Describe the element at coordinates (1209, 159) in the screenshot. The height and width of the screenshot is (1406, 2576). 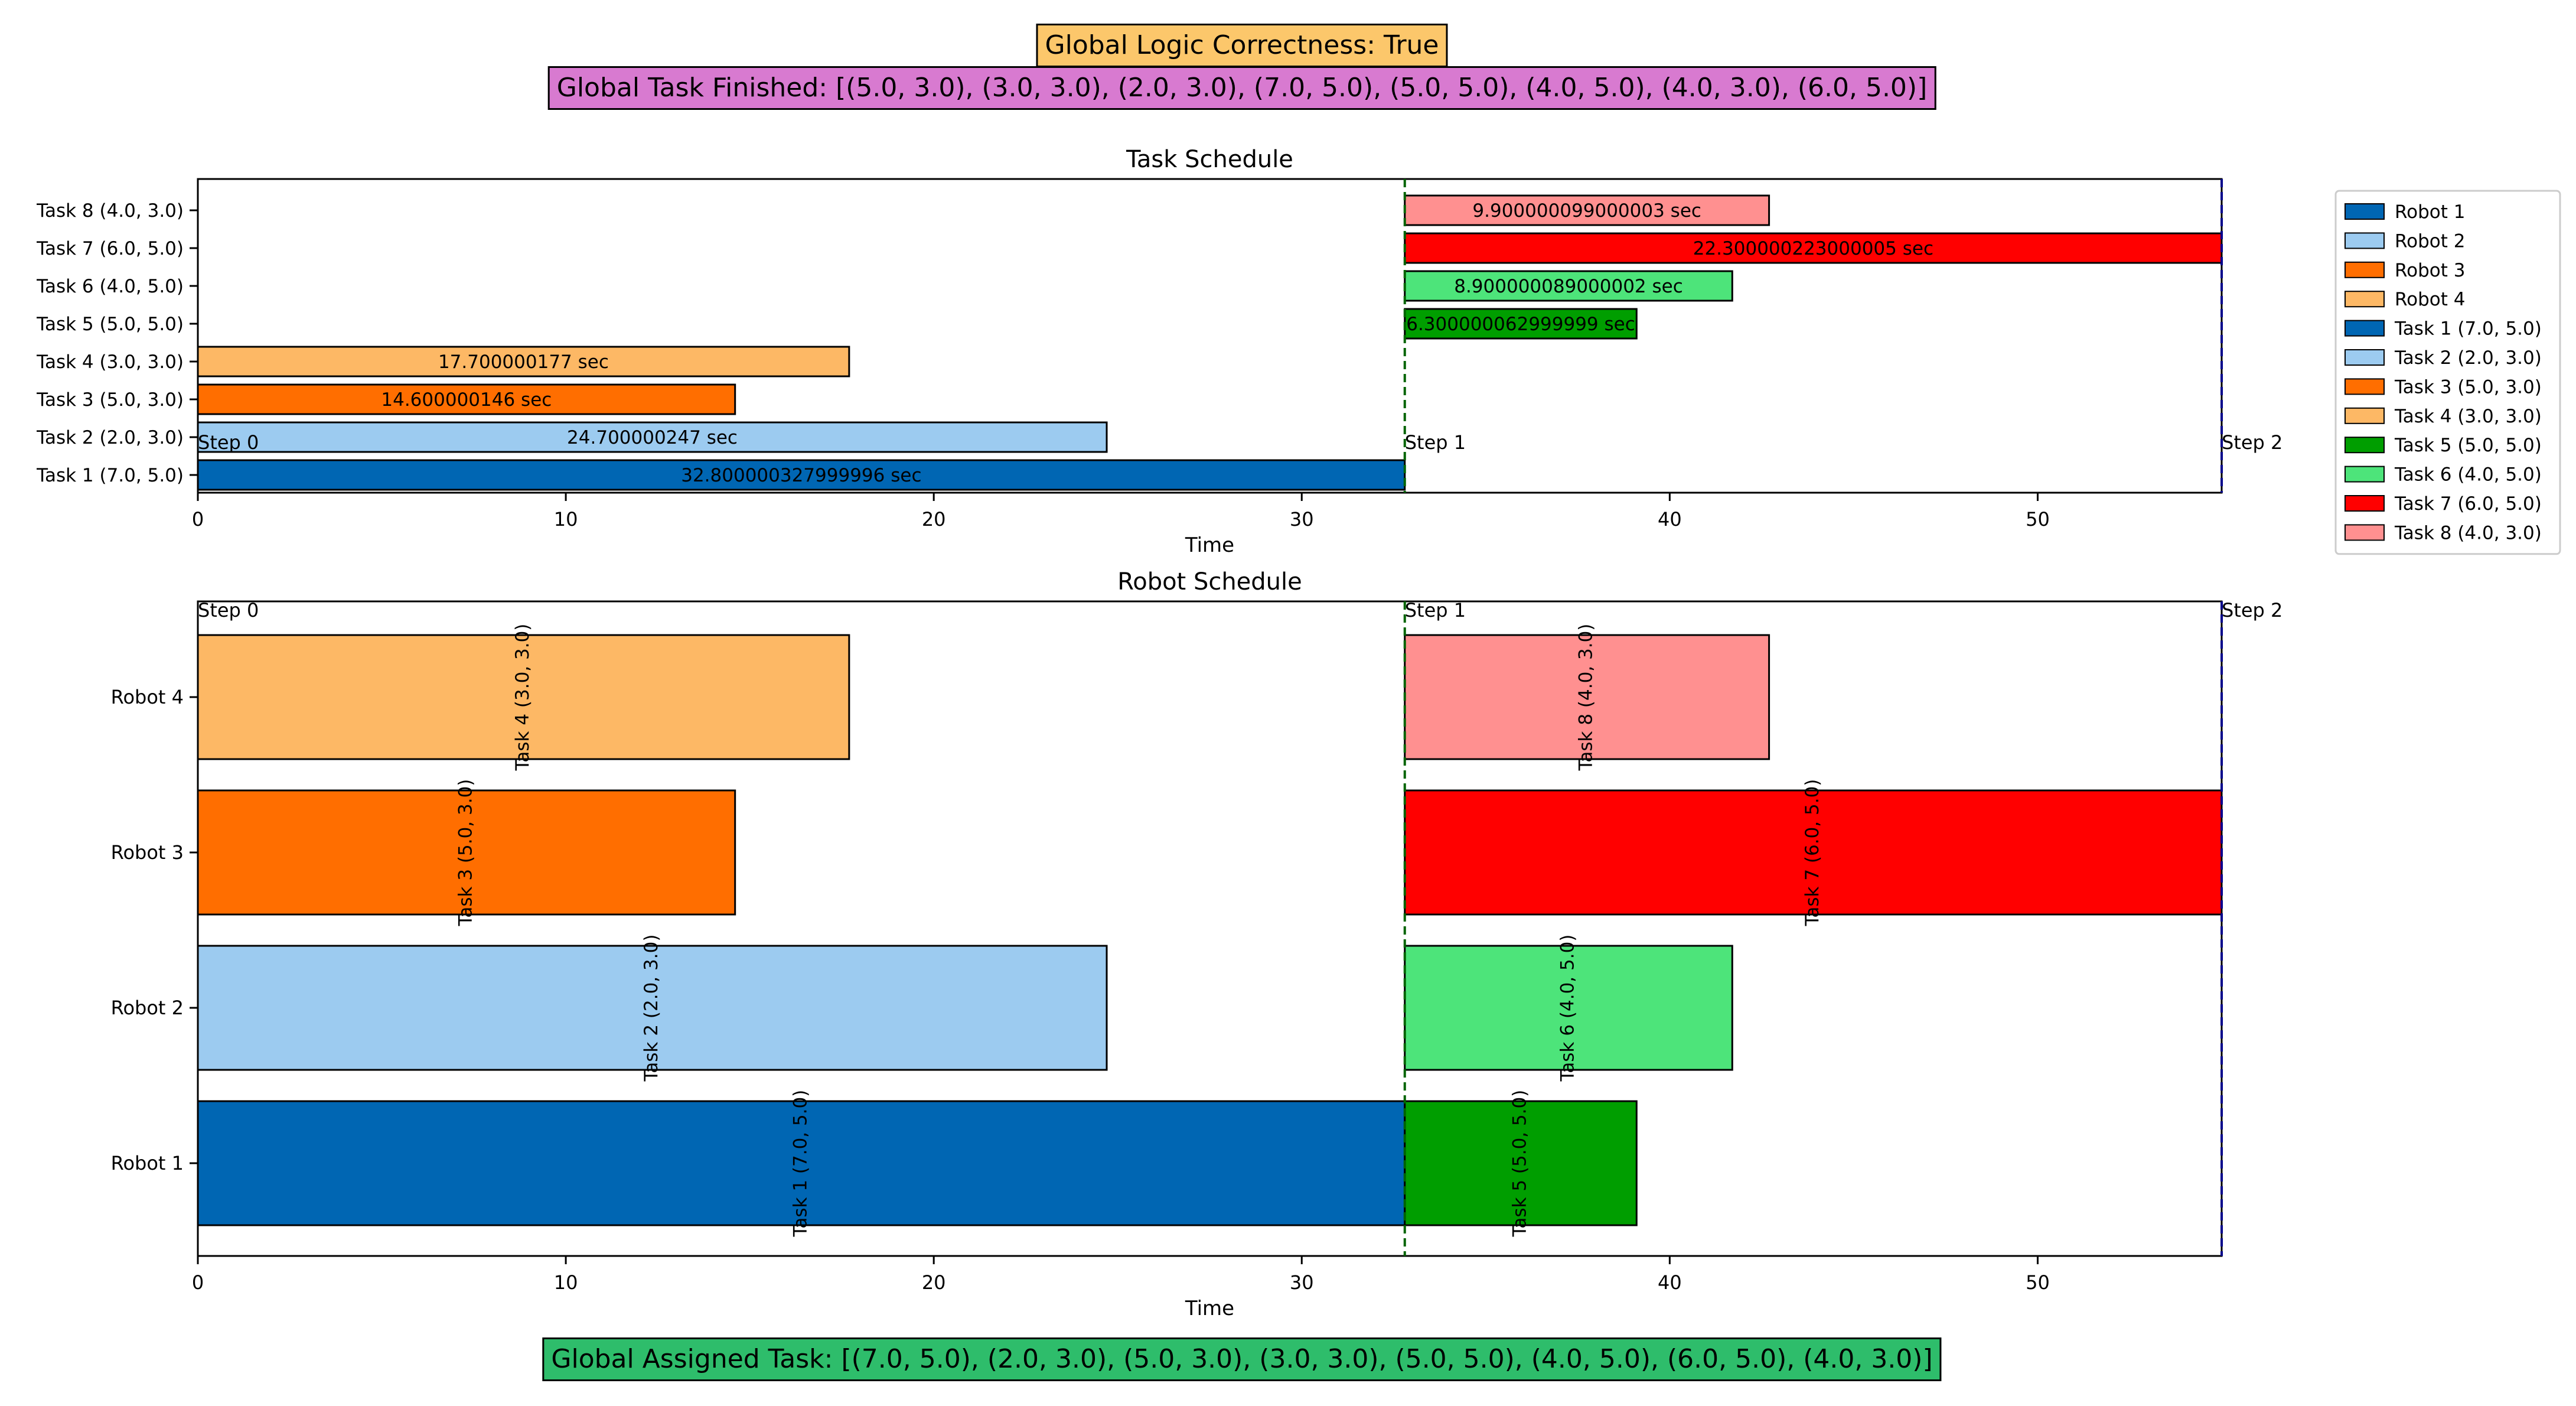
I see `task-schedule-chart-title: Task Schedule` at that location.